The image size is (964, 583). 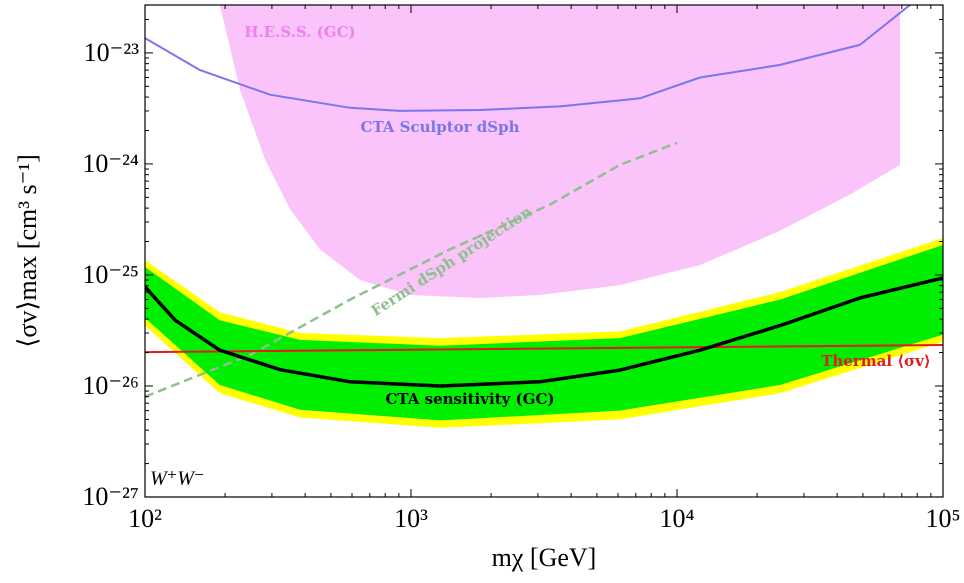 What do you see at coordinates (112, 52) in the screenshot?
I see `y-tick-label: 10⁻²³` at bounding box center [112, 52].